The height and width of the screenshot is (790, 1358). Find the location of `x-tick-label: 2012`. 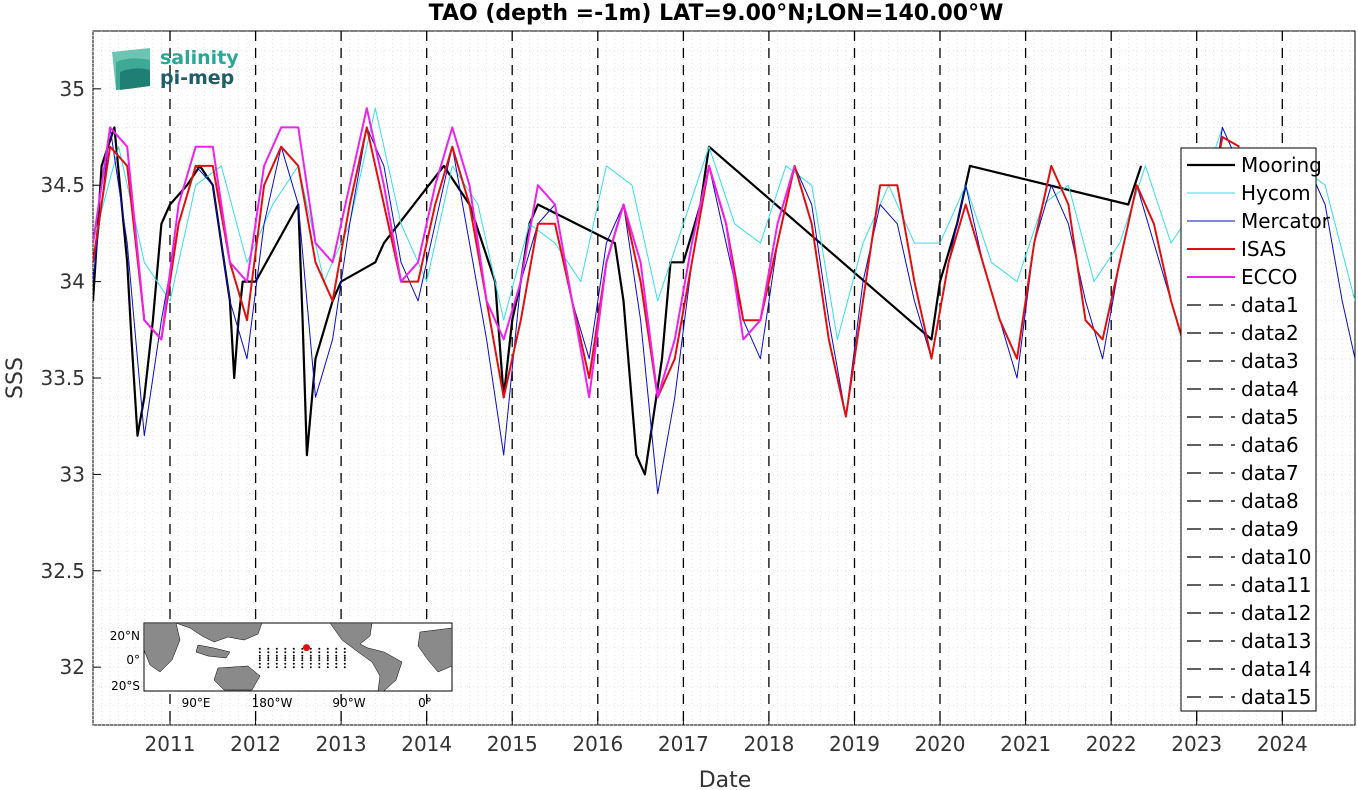

x-tick-label: 2012 is located at coordinates (255, 744).